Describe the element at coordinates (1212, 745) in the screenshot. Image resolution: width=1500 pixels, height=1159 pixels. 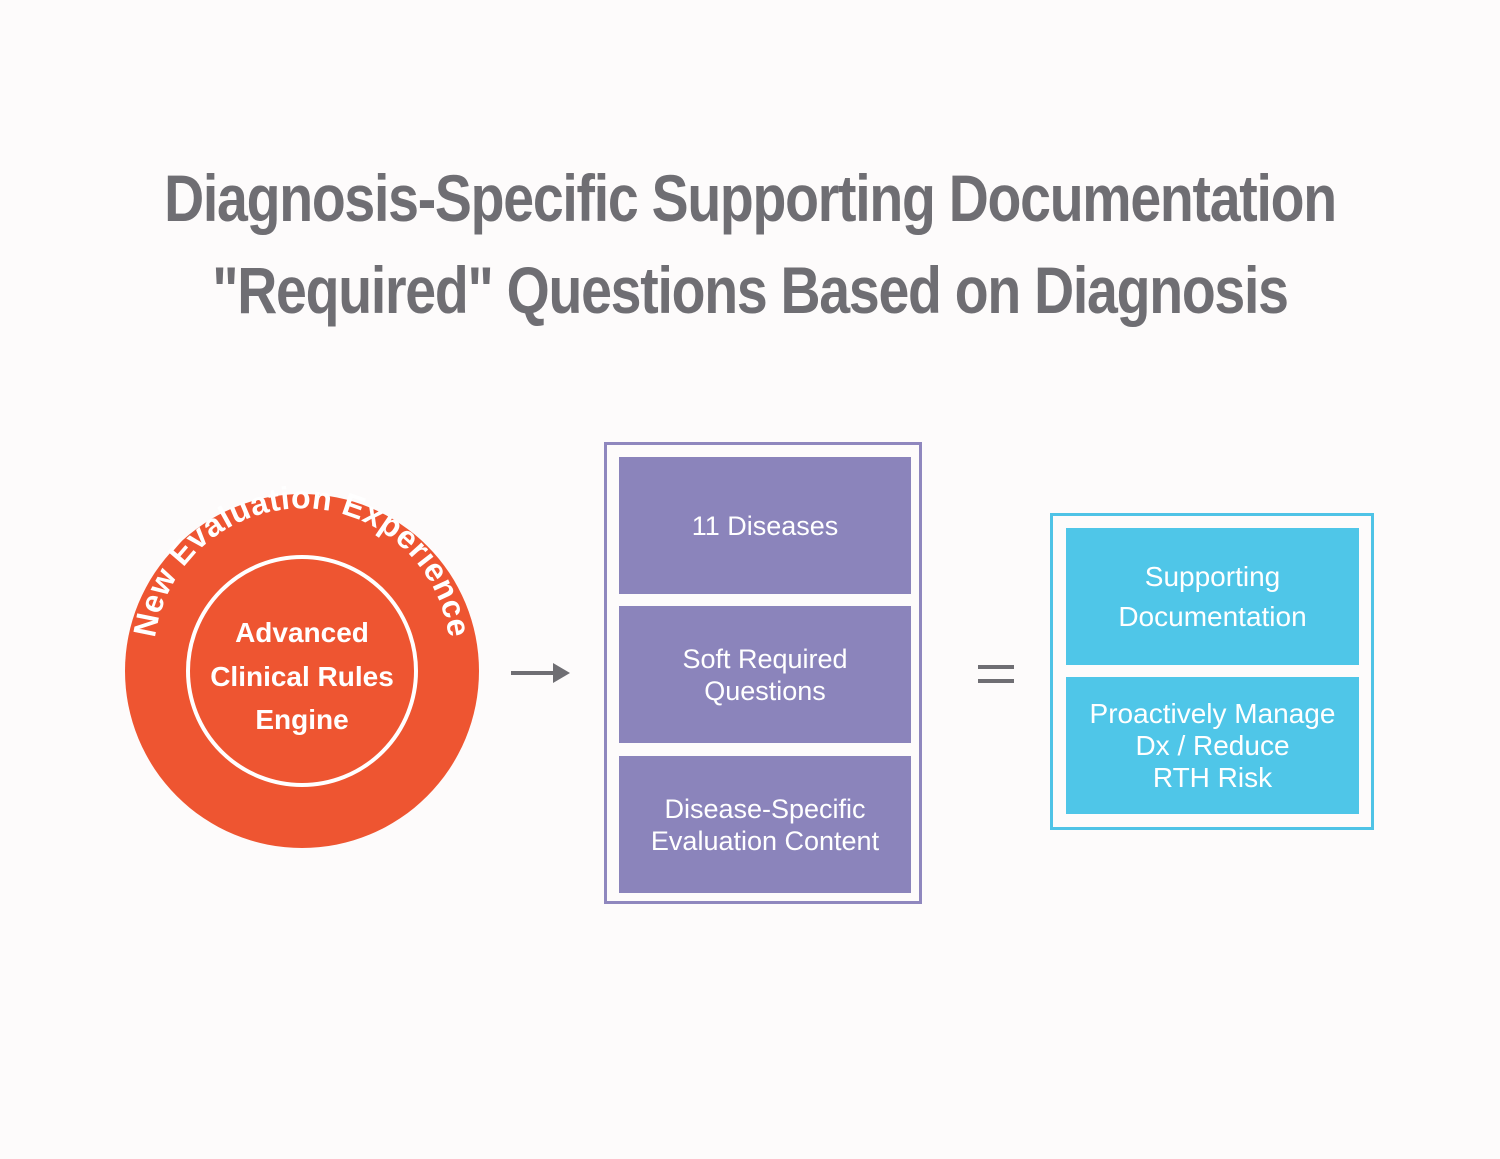
I see `manage-dx-box: Proactively Manage Dx / Reduce RTH Risk` at that location.